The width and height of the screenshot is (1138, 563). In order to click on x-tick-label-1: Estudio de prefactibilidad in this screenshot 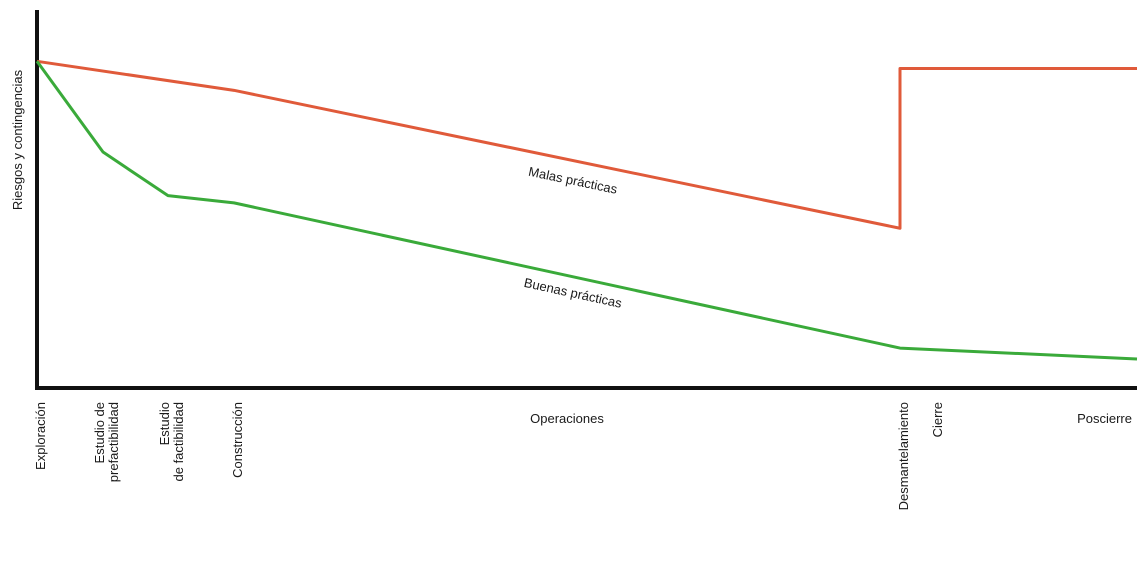, I will do `click(106, 442)`.